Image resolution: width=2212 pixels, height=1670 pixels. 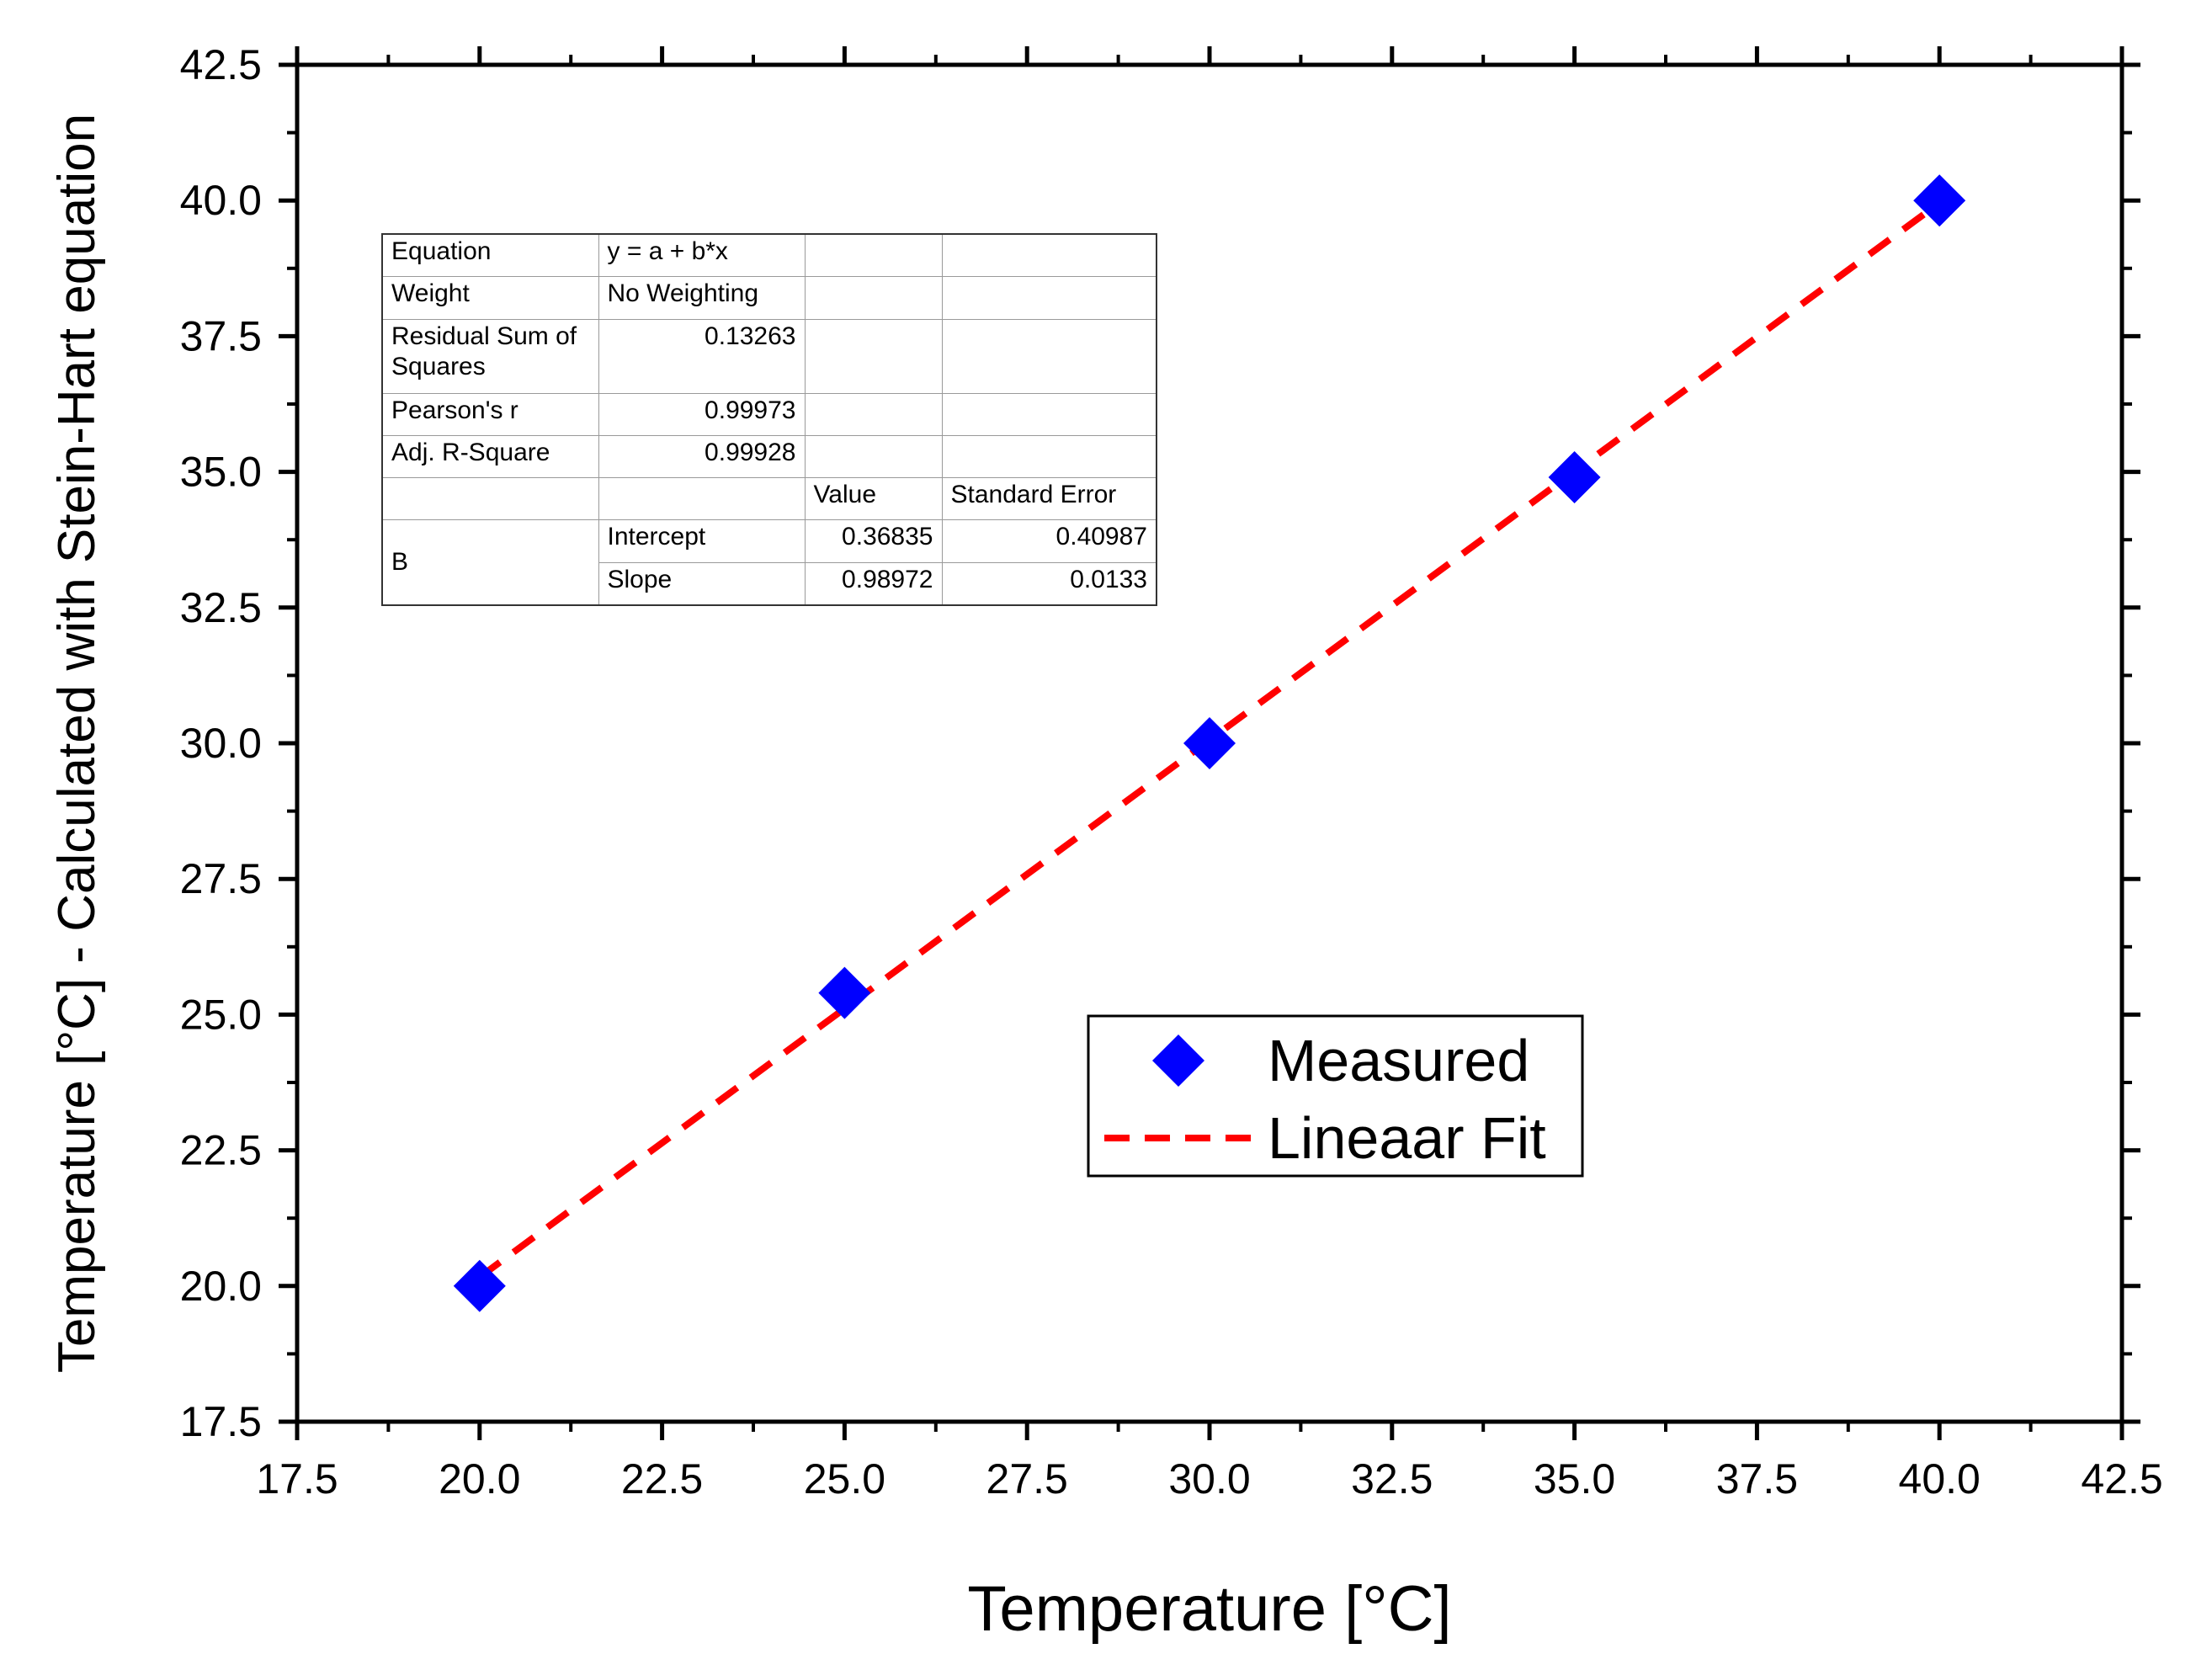 I want to click on x-tick-label: 22.5, so click(x=662, y=1478).